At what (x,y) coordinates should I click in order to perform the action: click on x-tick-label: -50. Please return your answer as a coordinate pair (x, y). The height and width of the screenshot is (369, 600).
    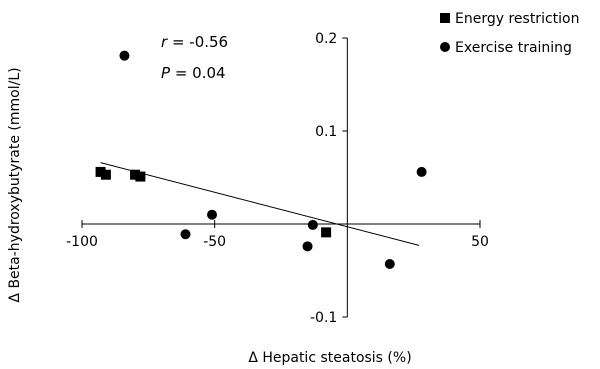
    Looking at the image, I should click on (214, 242).